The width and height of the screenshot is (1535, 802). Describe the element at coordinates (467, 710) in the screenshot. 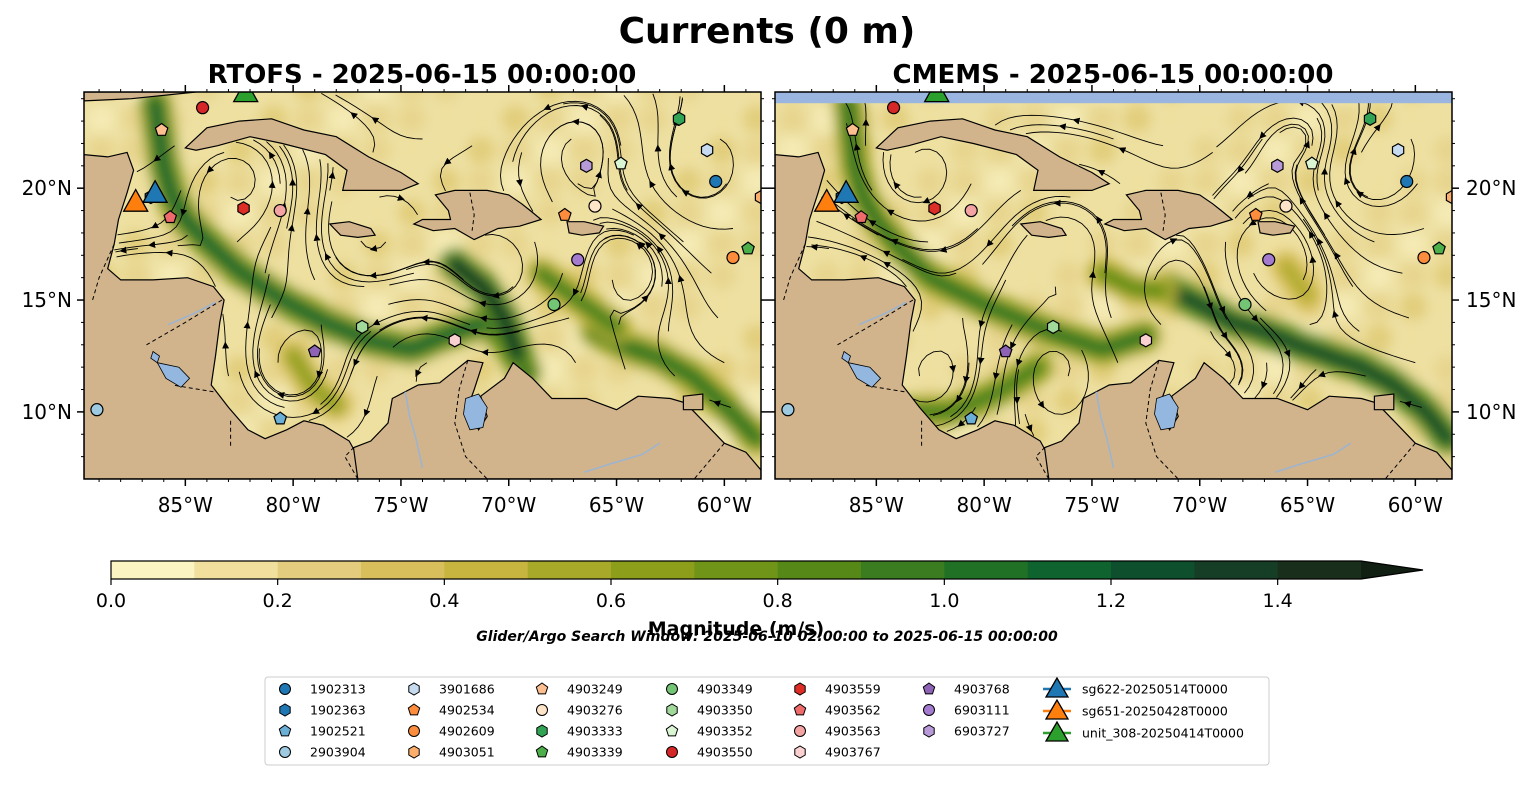

I see `legend-label: 4902534` at that location.